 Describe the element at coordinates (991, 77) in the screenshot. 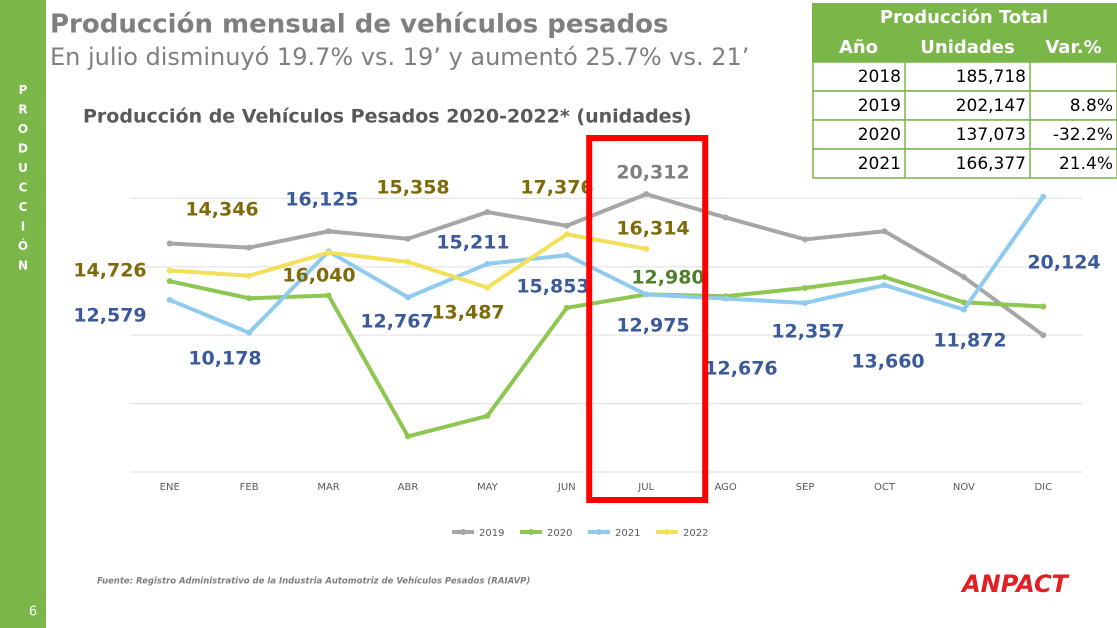

I see `table-cell: 185,718` at that location.